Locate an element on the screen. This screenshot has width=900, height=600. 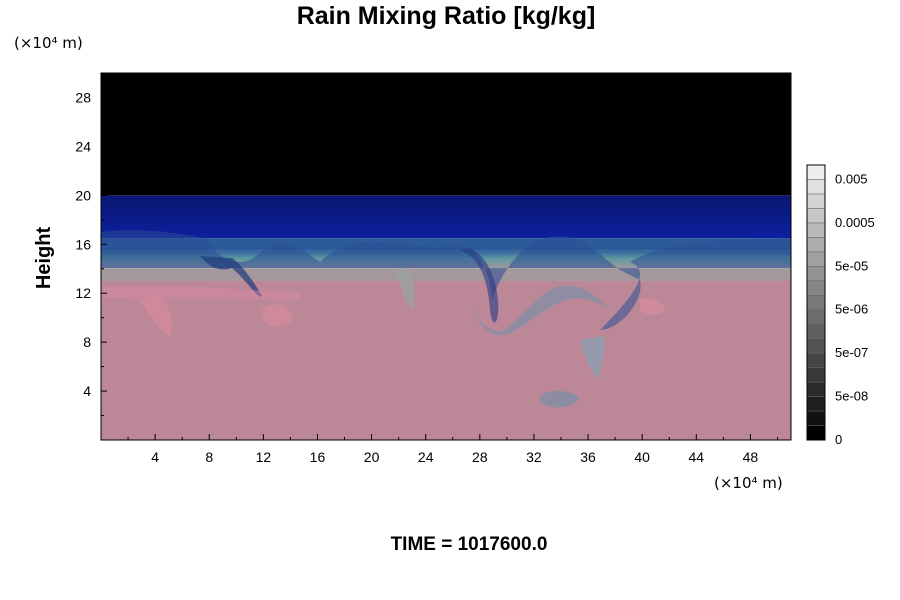
x-tick-label: 20 is located at coordinates (372, 457).